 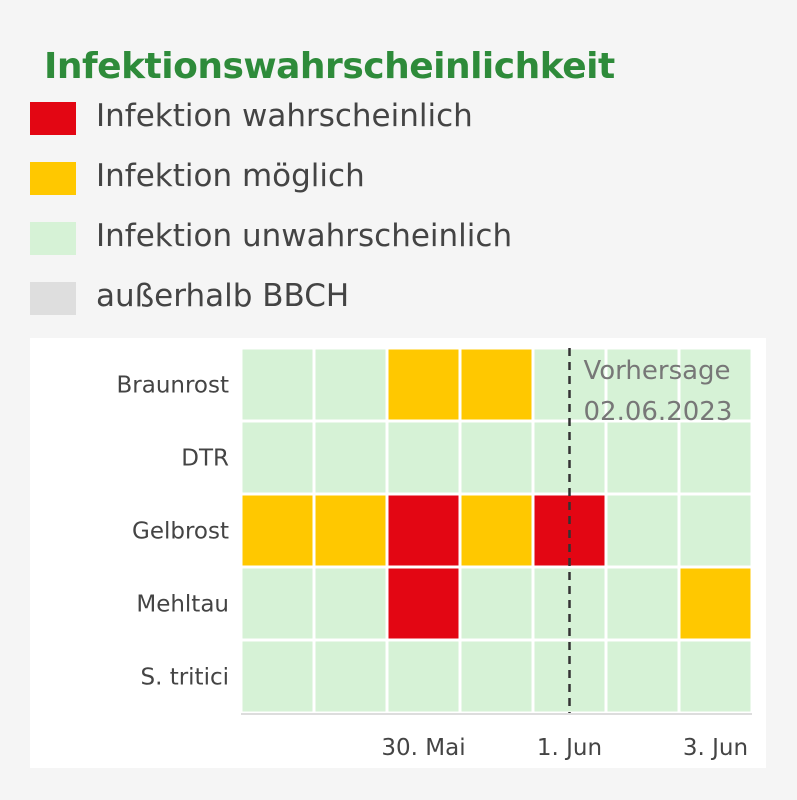 I want to click on legend-label-unwahrscheinlich: Infektion unwahrscheinlich, so click(x=304, y=236).